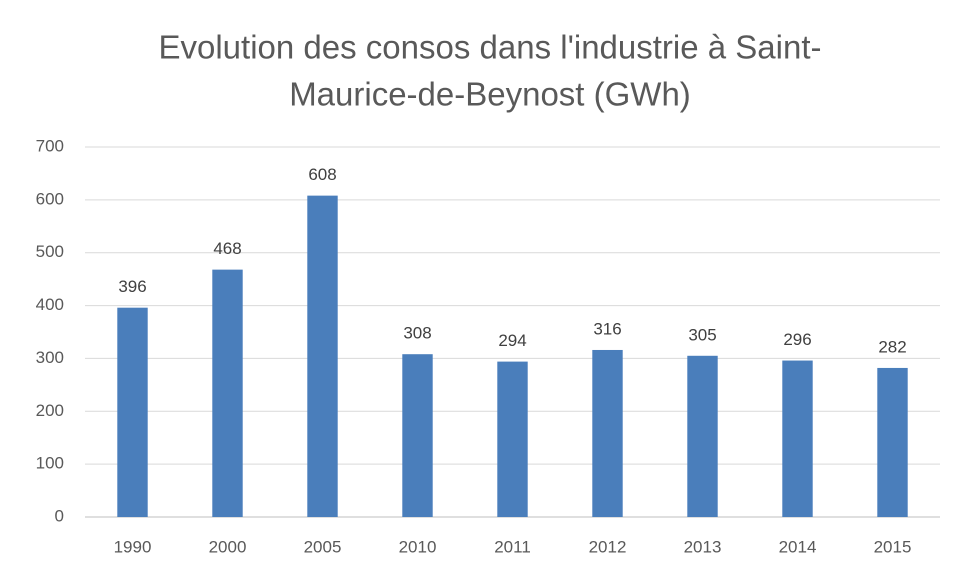 Image resolution: width=955 pixels, height=573 pixels. What do you see at coordinates (490, 94) in the screenshot?
I see `chart-title: Maurice-de-Beynost (GWh)` at bounding box center [490, 94].